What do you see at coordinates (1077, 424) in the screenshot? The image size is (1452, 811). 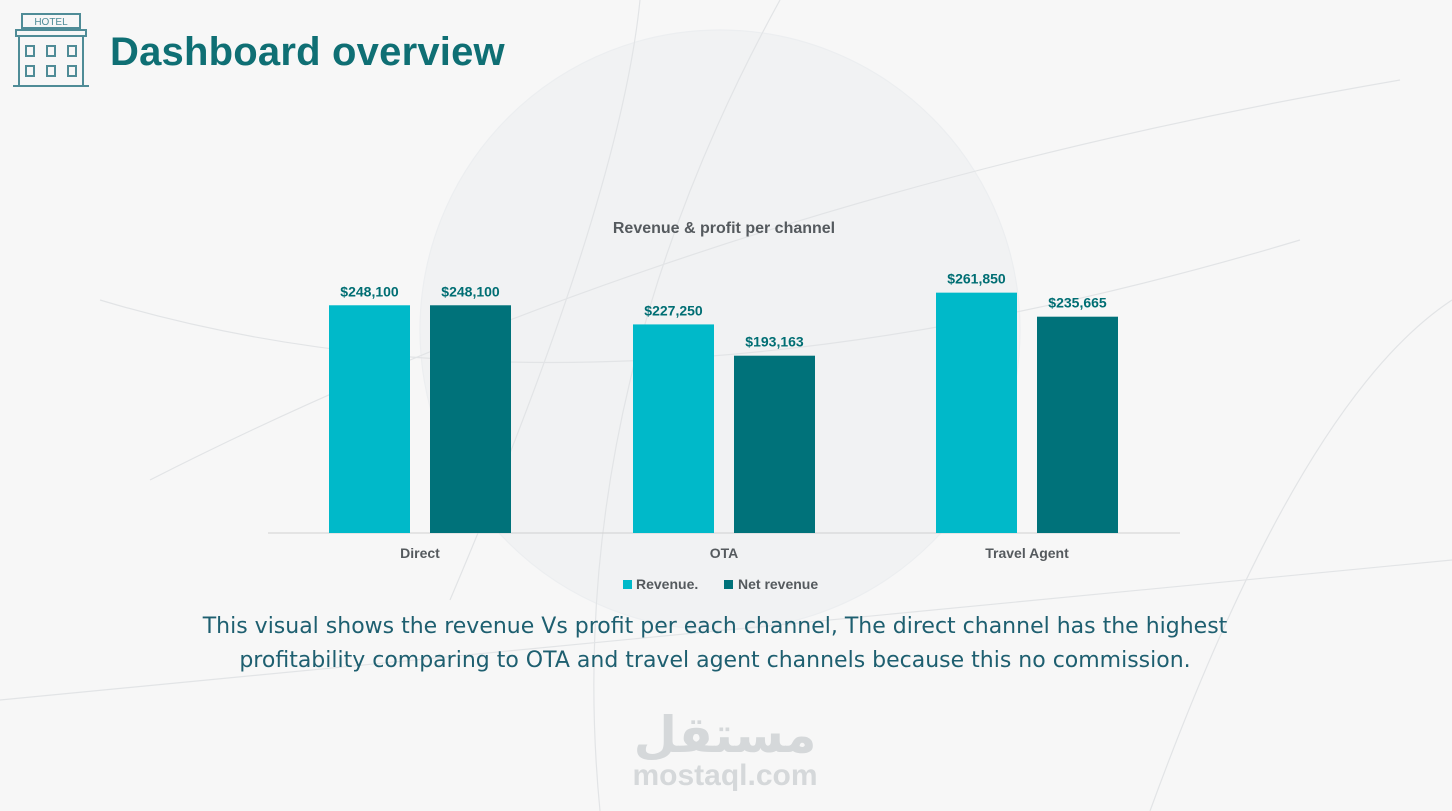 I see `bar-travel-agent-net-revenue` at bounding box center [1077, 424].